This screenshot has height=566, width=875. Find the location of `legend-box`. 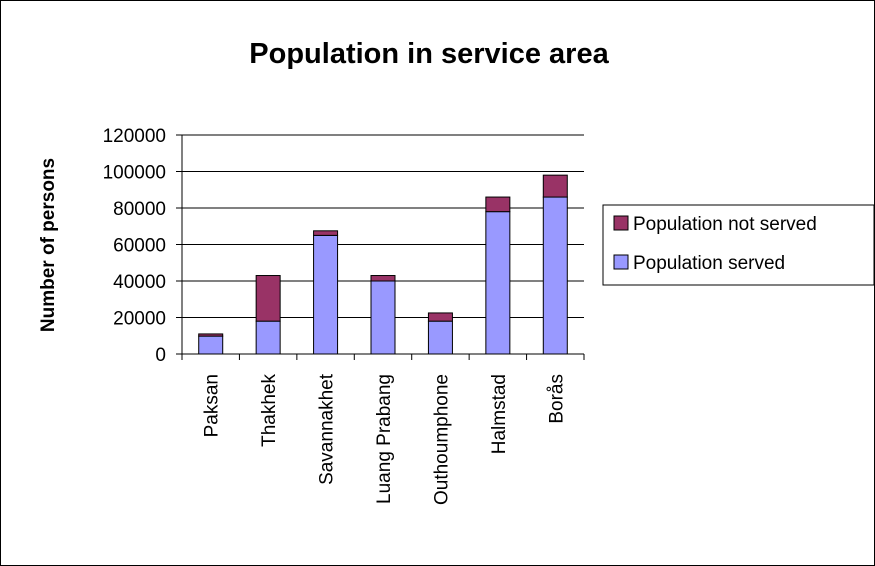

legend-box is located at coordinates (738, 245).